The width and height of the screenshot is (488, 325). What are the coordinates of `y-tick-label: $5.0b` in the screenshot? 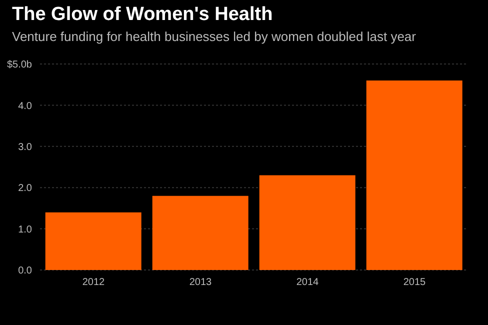 It's located at (19, 65).